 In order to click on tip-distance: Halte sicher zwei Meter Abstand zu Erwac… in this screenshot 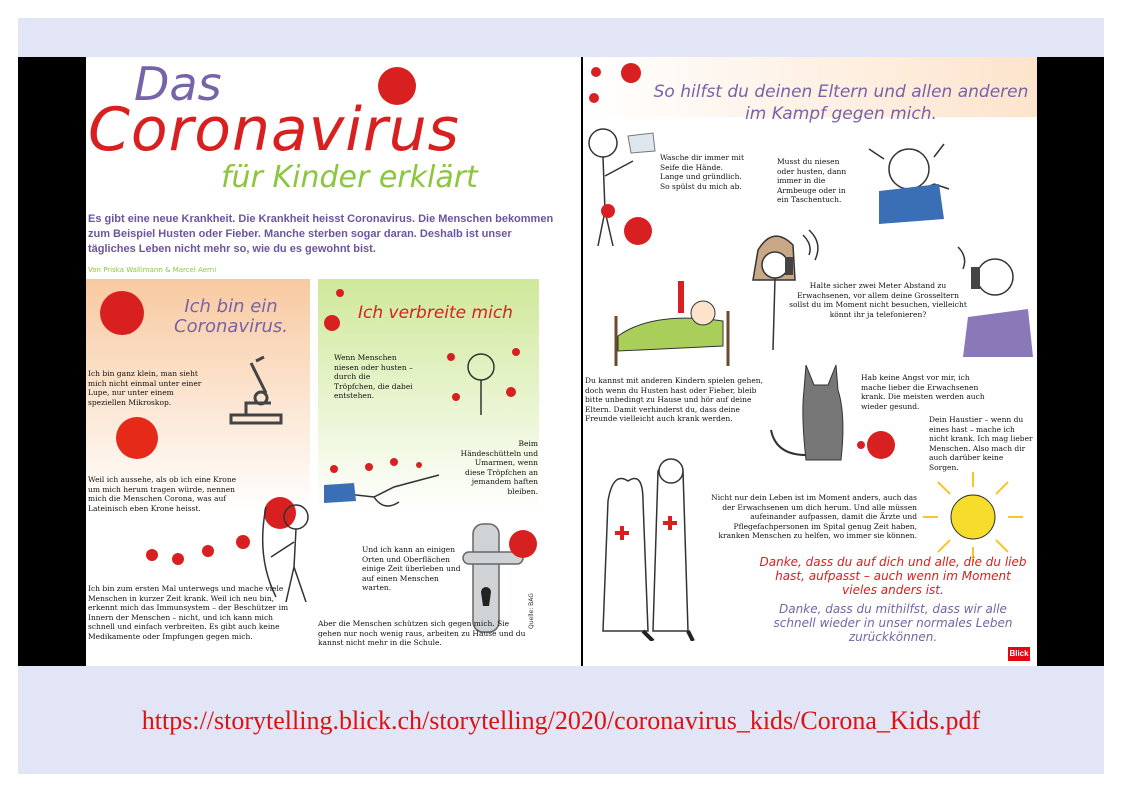, I will do `click(878, 300)`.